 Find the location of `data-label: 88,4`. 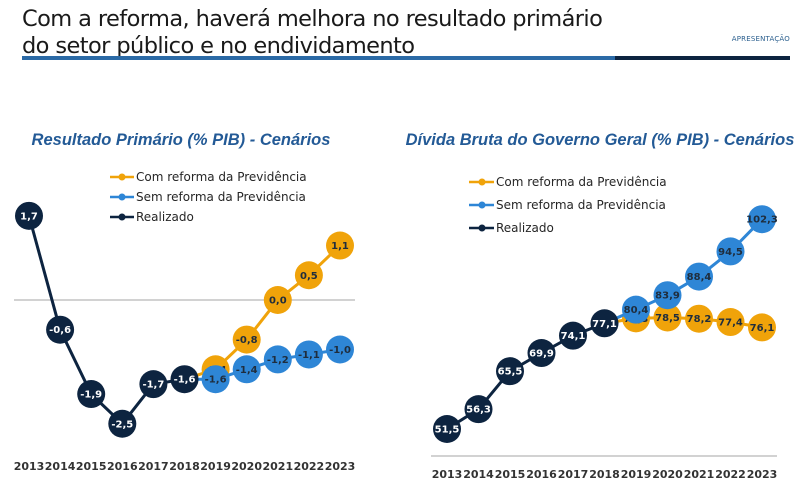

data-label: 88,4 is located at coordinates (699, 277).